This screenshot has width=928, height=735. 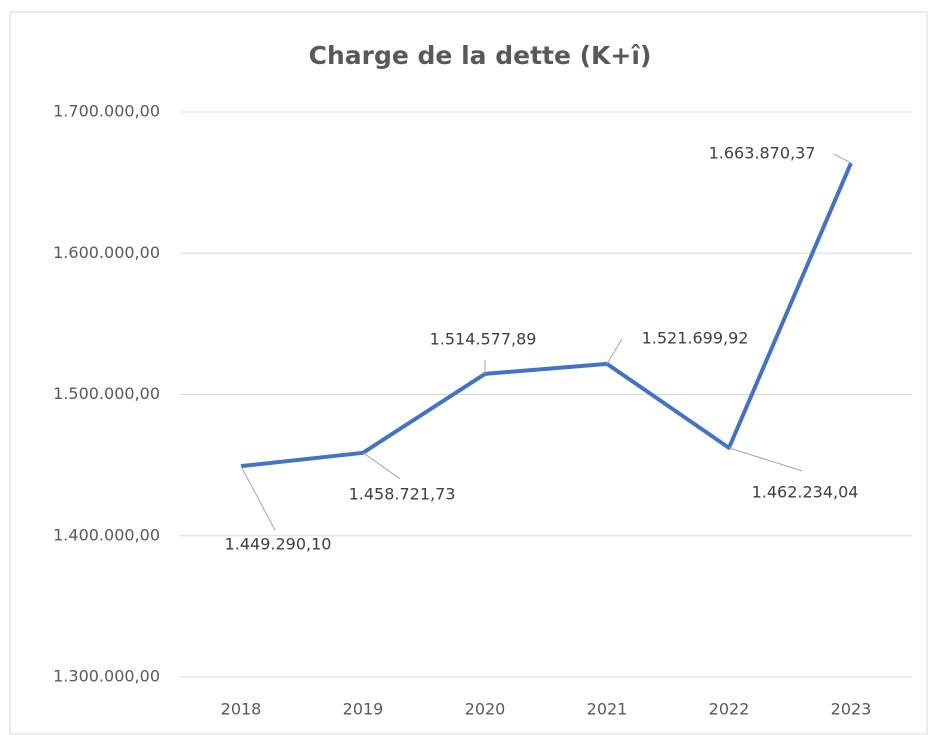 What do you see at coordinates (851, 709) in the screenshot?
I see `x-tick-label: 2023` at bounding box center [851, 709].